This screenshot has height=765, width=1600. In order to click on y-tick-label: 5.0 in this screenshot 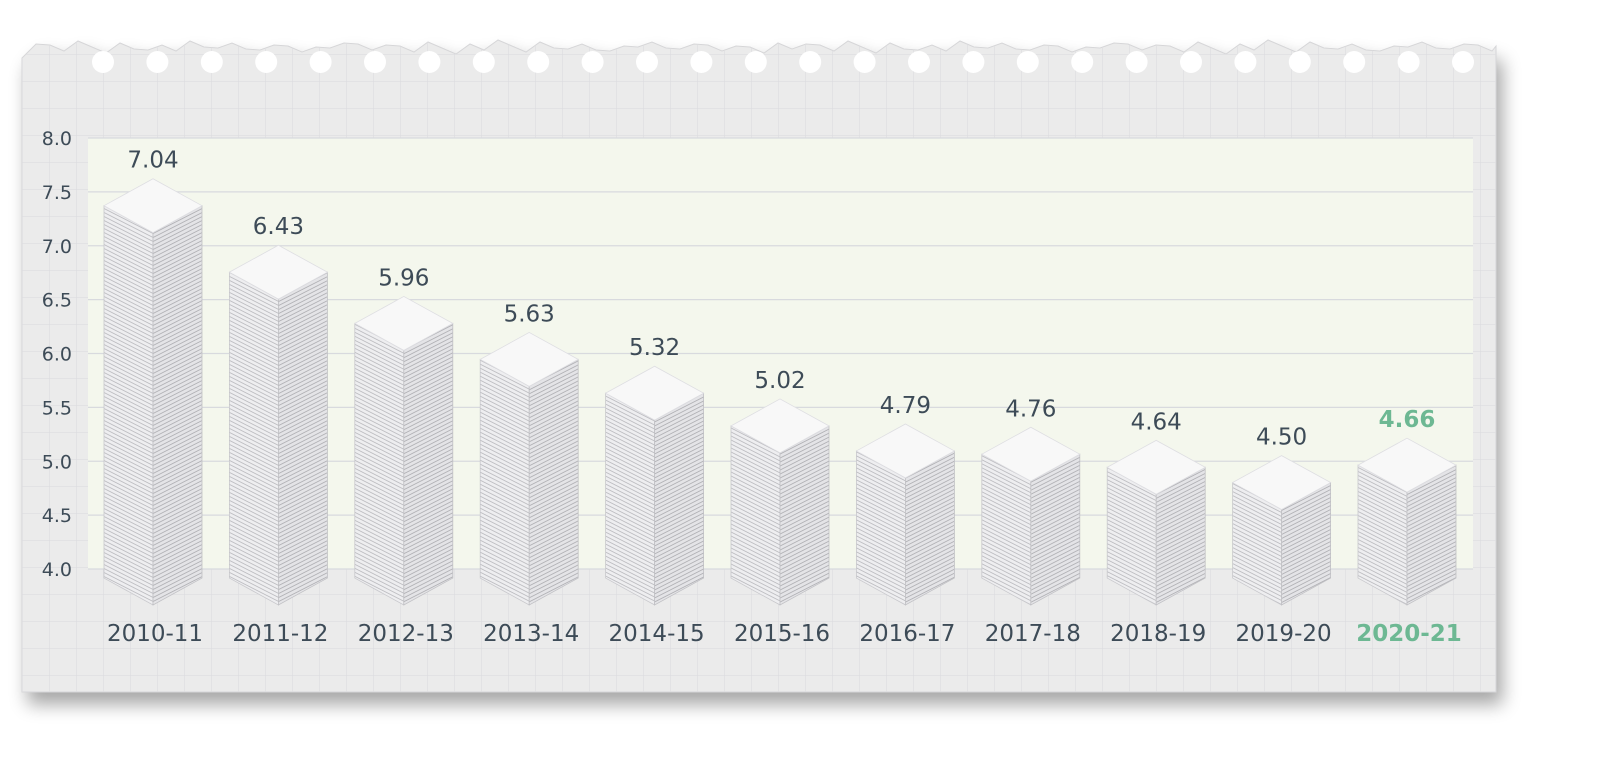, I will do `click(57, 462)`.